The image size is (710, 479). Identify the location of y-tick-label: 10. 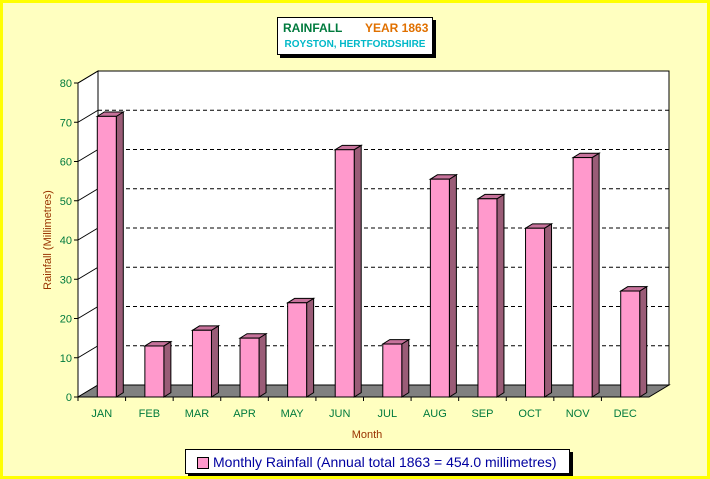
(66, 359).